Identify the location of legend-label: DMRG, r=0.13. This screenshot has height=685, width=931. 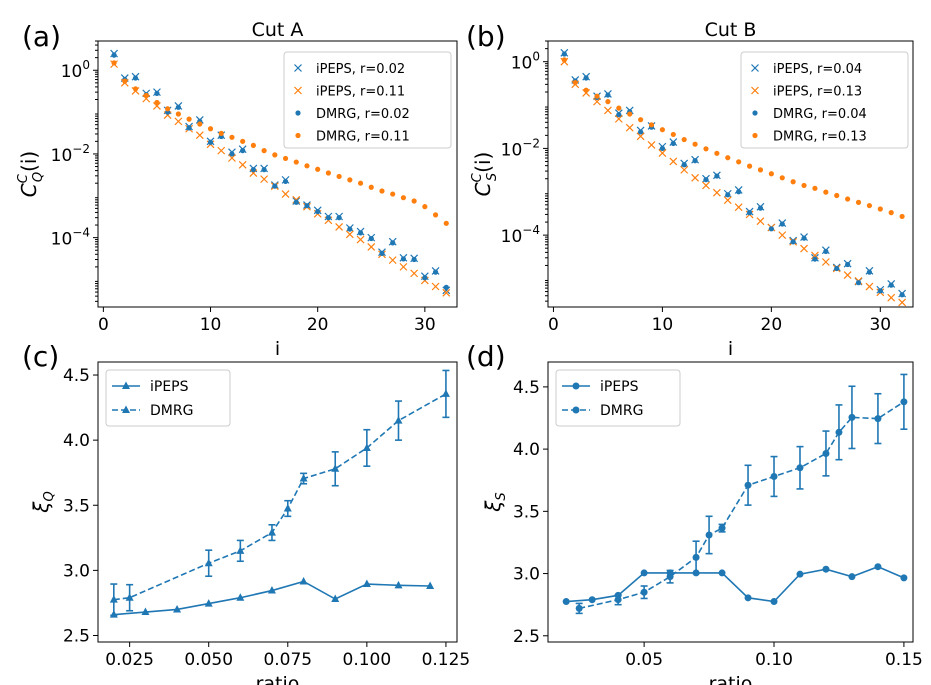
(820, 137).